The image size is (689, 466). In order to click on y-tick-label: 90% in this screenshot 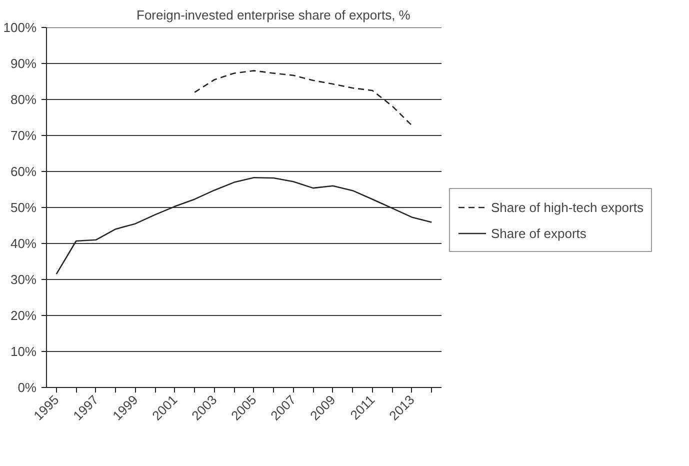, I will do `click(23, 63)`.